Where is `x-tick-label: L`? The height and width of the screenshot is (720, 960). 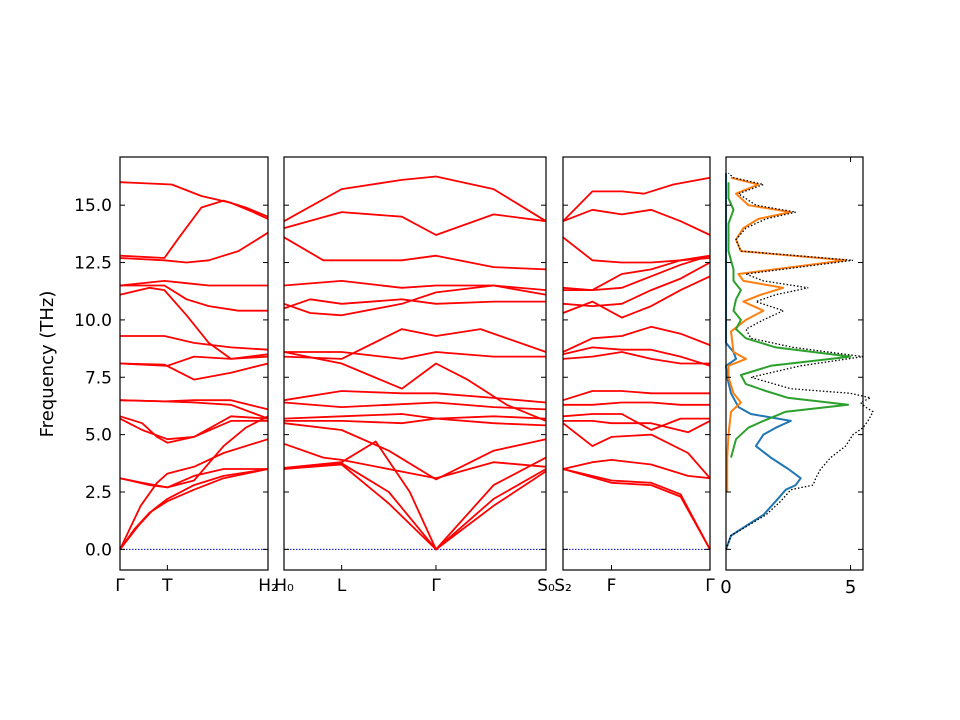 x-tick-label: L is located at coordinates (342, 586).